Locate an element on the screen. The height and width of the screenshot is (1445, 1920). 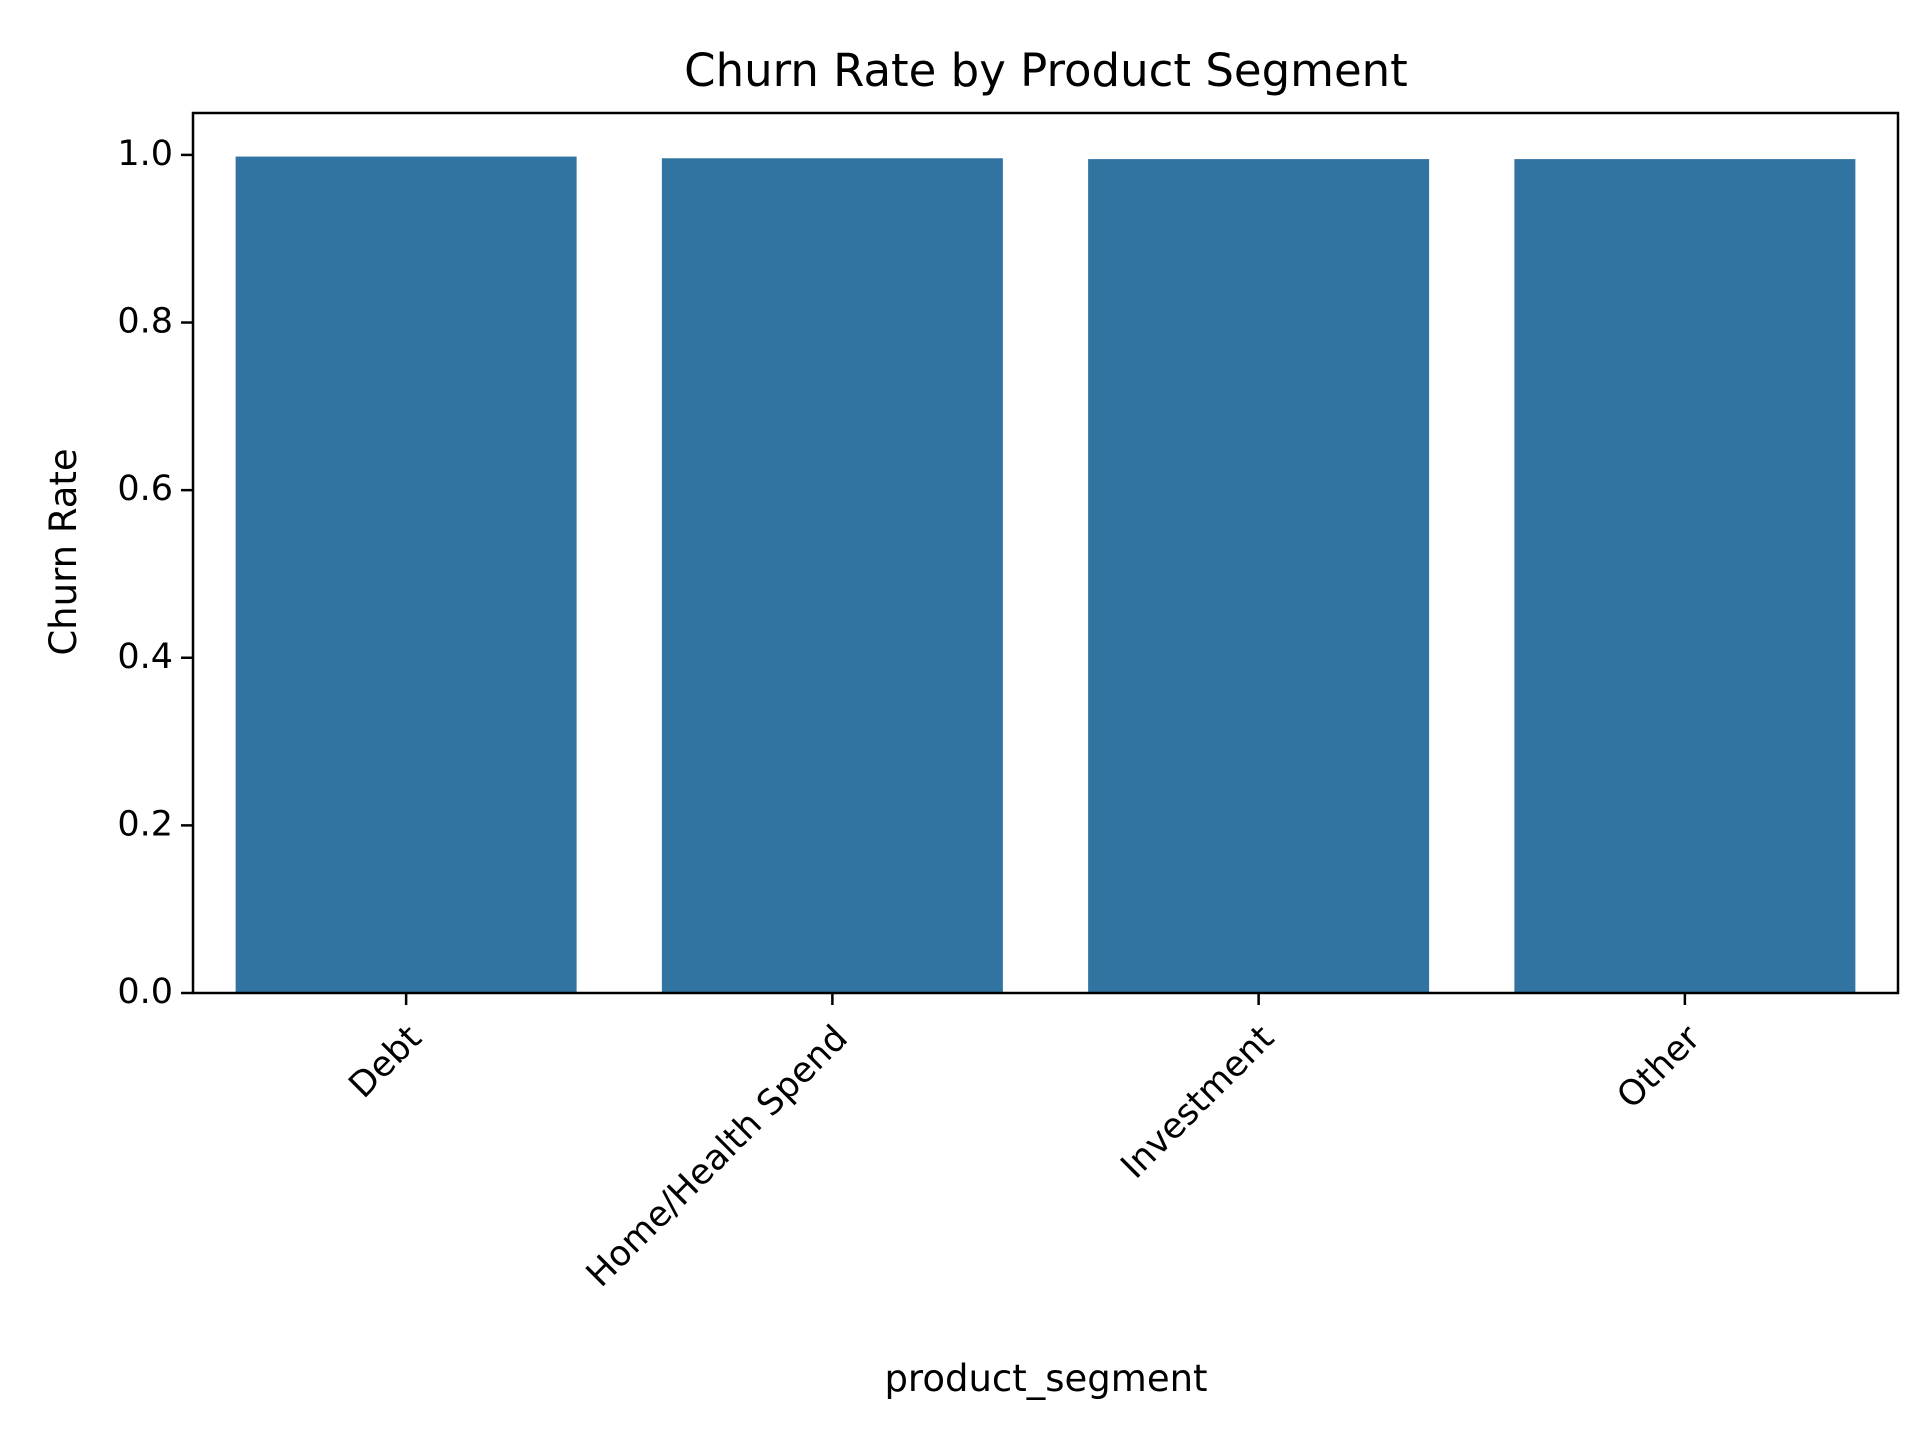
y-tick-label: 0.6 is located at coordinates (145, 489).